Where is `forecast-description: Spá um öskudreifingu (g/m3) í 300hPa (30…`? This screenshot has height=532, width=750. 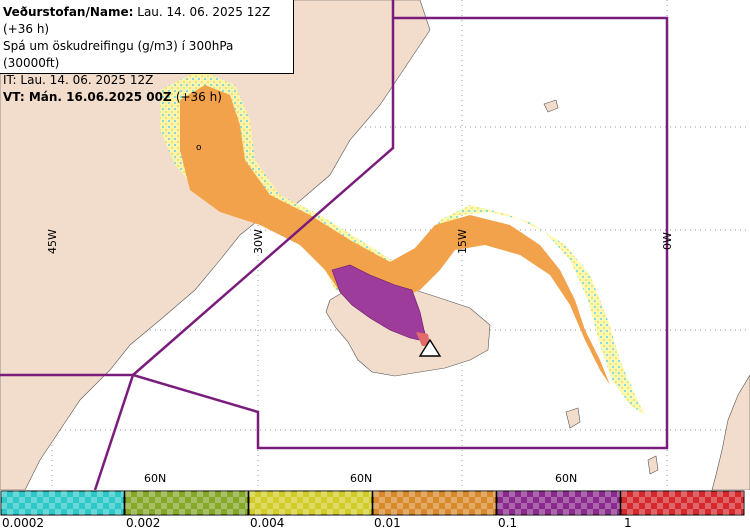 forecast-description: Spá um öskudreifingu (g/m3) í 300hPa (30… is located at coordinates (118, 54).